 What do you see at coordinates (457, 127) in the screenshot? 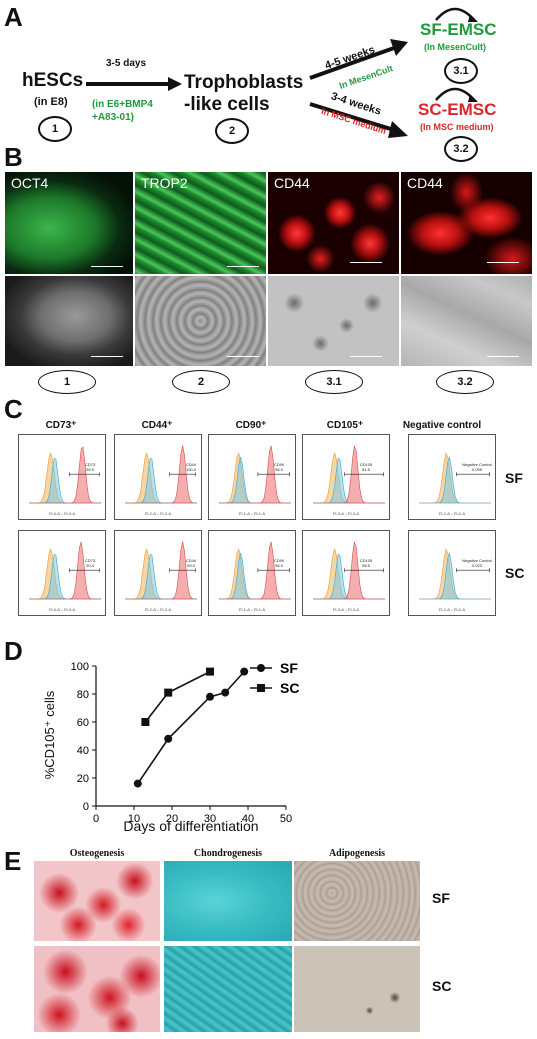
I see `sc-emsc-medium: (In MSC medium)` at bounding box center [457, 127].